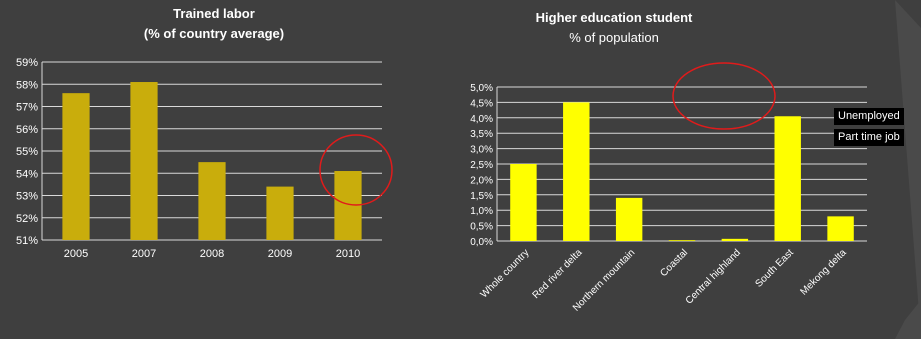 This screenshot has height=339, width=921. Describe the element at coordinates (869, 137) in the screenshot. I see `part-time-job-callout: Part time job` at that location.